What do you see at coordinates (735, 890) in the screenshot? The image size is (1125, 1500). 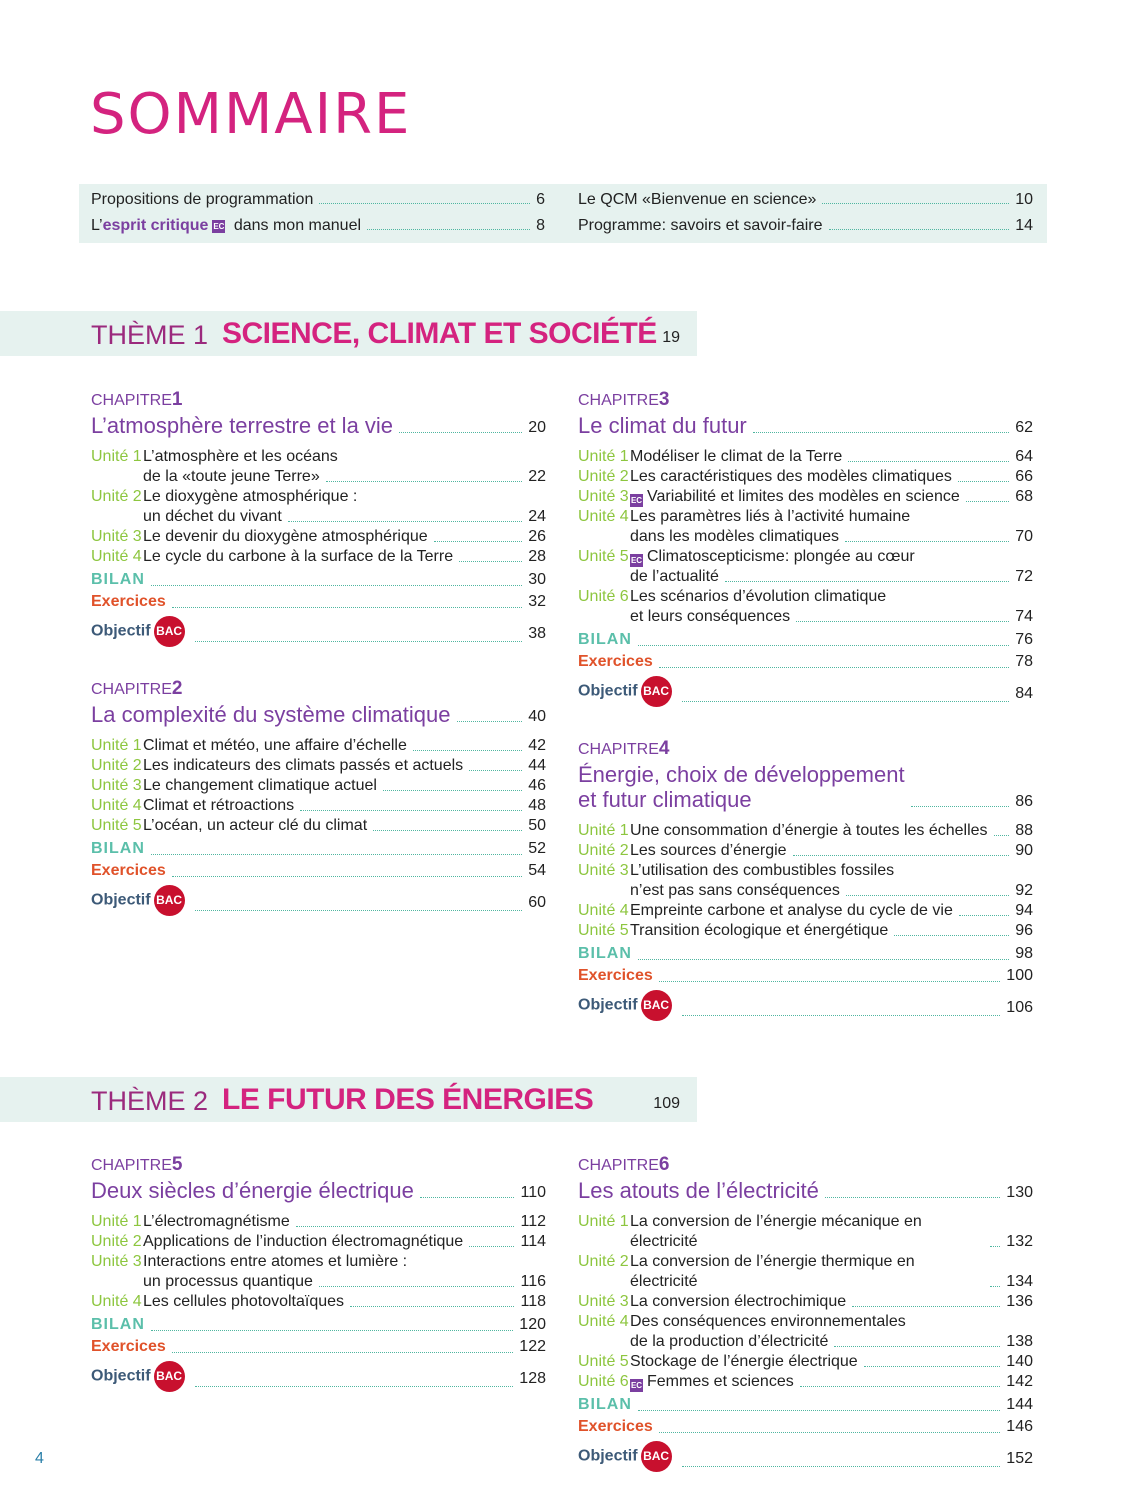 I see `unit-title: n’est pas sans conséquences` at bounding box center [735, 890].